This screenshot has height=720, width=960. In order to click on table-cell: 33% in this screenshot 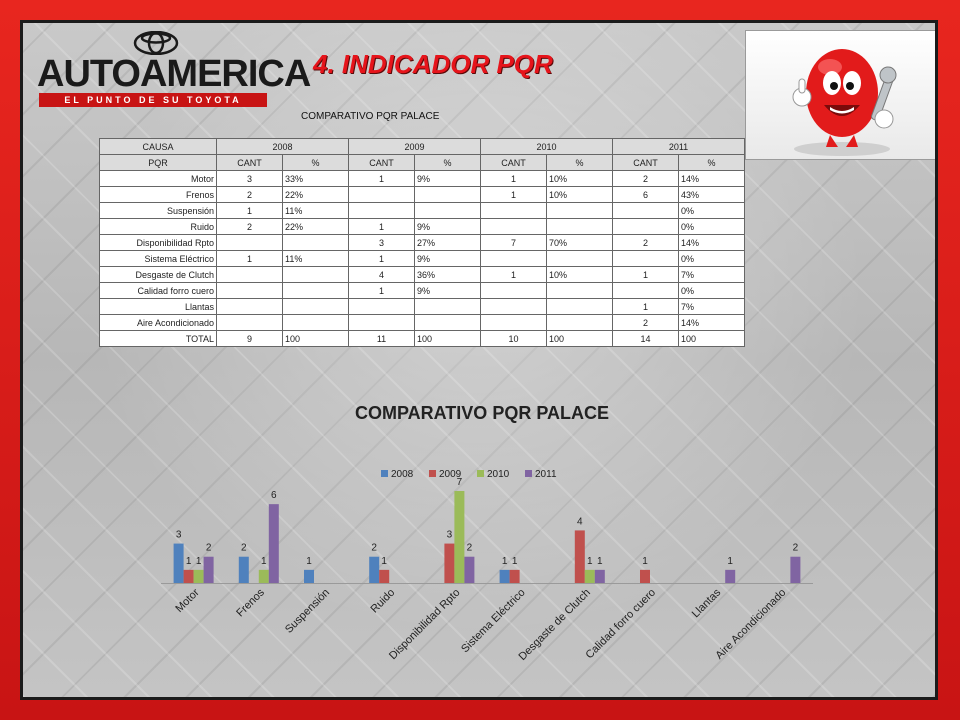, I will do `click(315, 178)`.